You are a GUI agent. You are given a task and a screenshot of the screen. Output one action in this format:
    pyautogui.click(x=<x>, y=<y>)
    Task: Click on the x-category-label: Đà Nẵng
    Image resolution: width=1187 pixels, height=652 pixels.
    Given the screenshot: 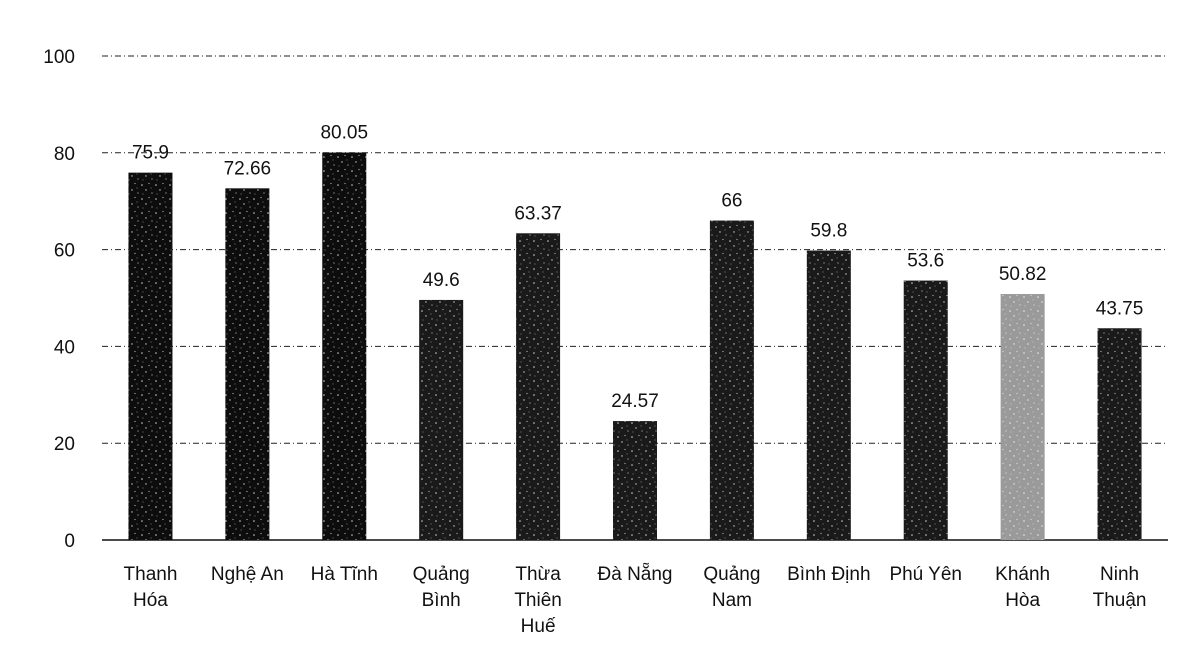 What is the action you would take?
    pyautogui.click(x=635, y=574)
    